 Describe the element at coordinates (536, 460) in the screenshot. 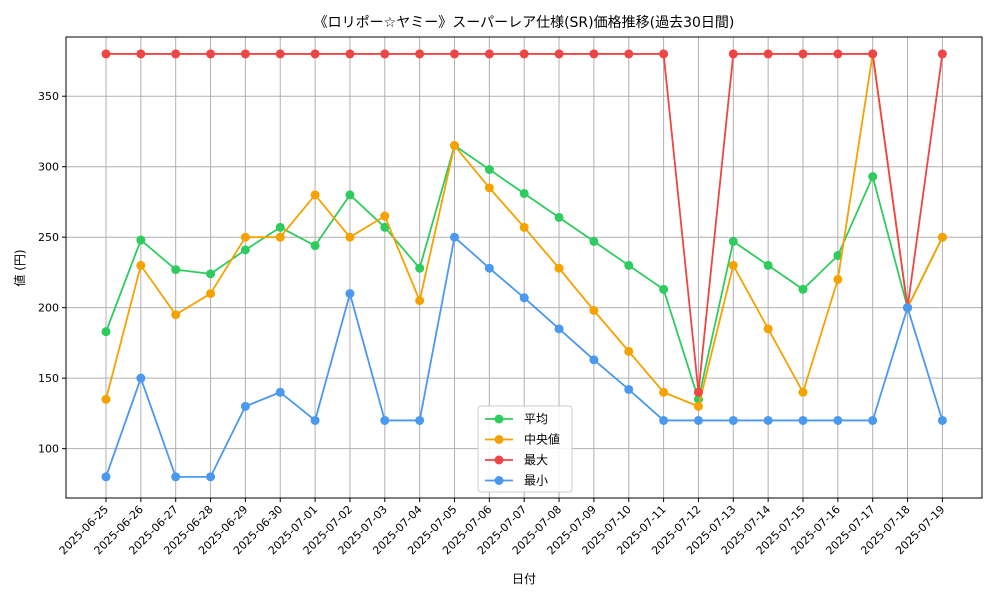

I see `legend-label: 最大` at that location.